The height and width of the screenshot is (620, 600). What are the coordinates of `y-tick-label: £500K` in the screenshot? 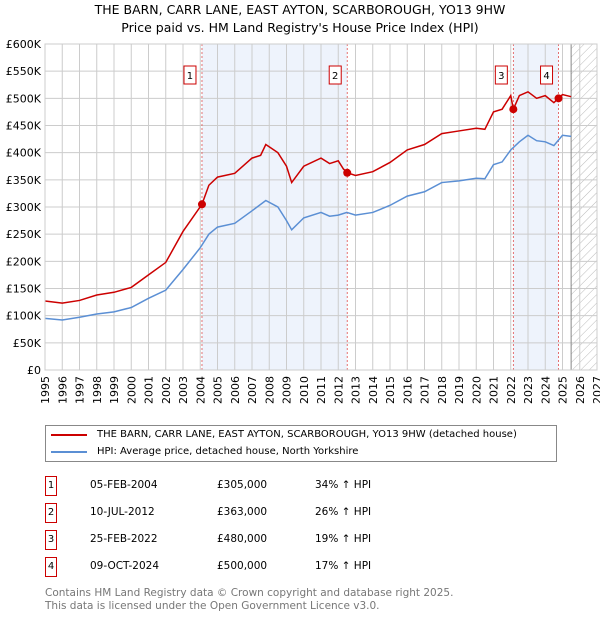 It's located at (24, 98).